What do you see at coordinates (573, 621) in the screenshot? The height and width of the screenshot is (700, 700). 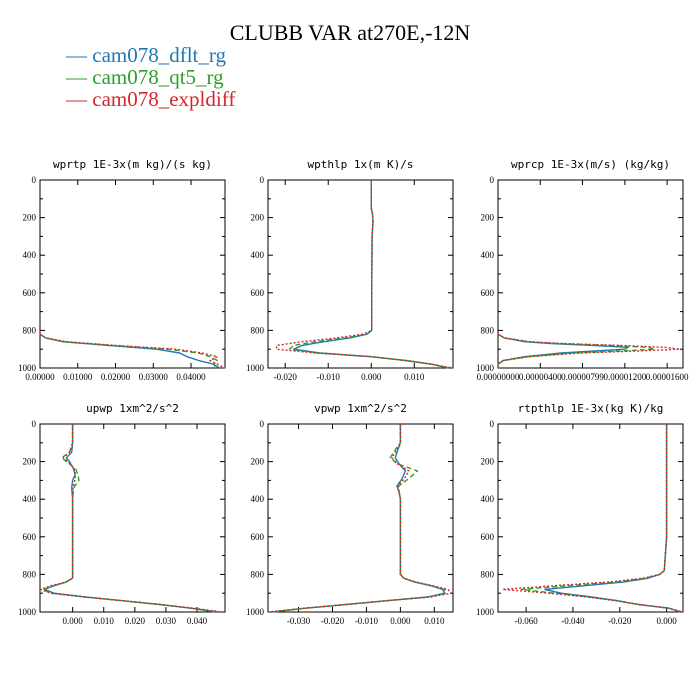 I see `x-tick-label: -0.040` at bounding box center [573, 621].